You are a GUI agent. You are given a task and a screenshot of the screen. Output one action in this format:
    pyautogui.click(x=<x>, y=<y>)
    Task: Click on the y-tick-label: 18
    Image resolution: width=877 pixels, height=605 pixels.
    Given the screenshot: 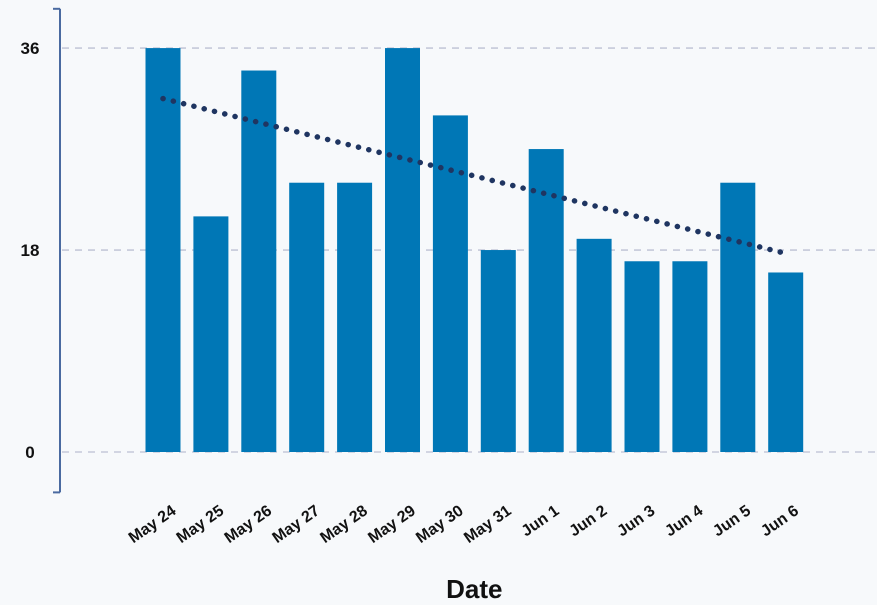 What is the action you would take?
    pyautogui.click(x=30, y=250)
    